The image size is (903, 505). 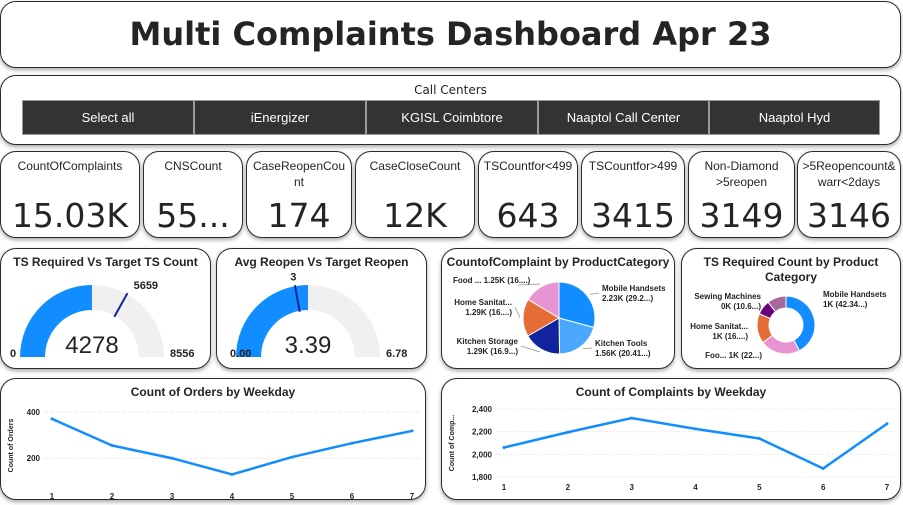 I want to click on kpi-value: 3415, so click(x=633, y=215).